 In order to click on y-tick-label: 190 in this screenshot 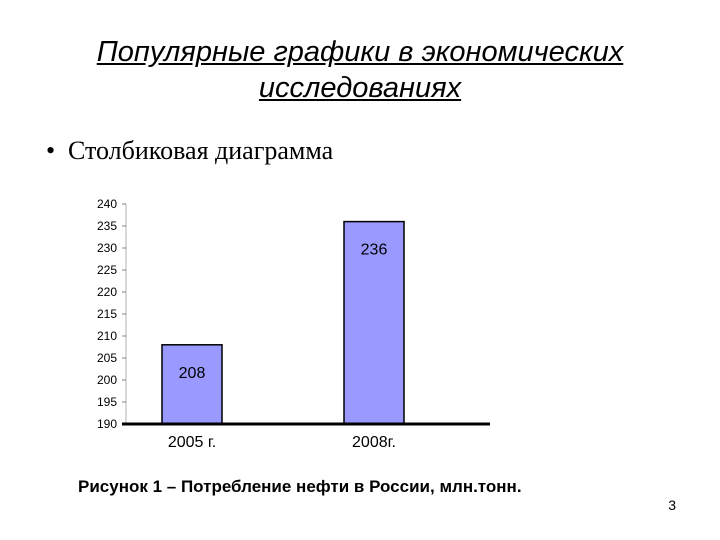, I will do `click(107, 424)`.